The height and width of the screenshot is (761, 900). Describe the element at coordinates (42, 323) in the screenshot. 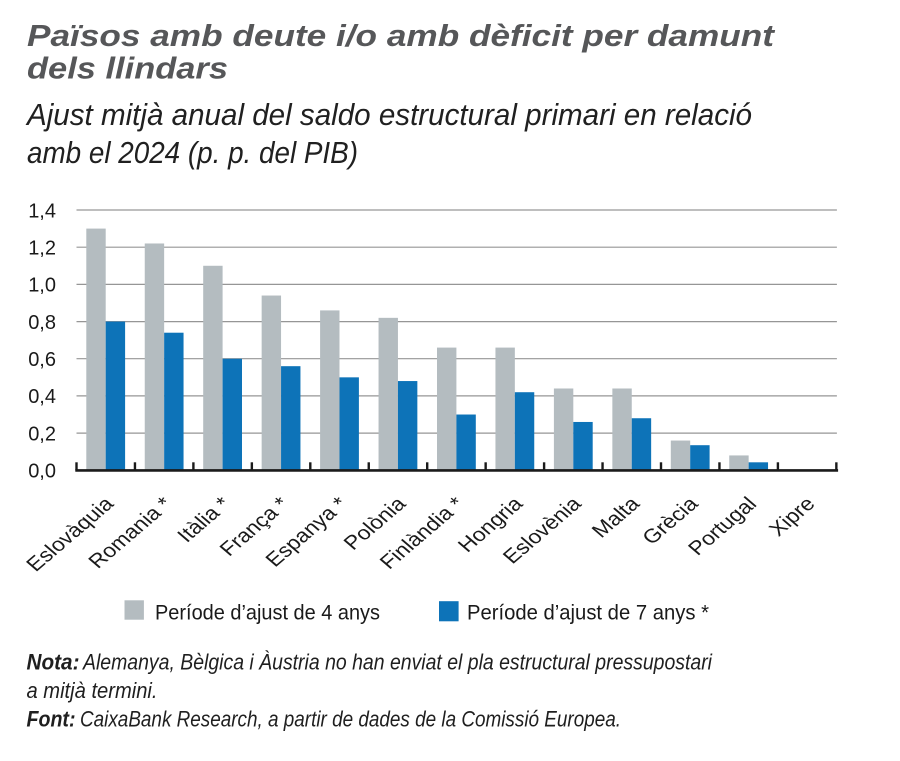

I see `svg-text: 0,8` at that location.